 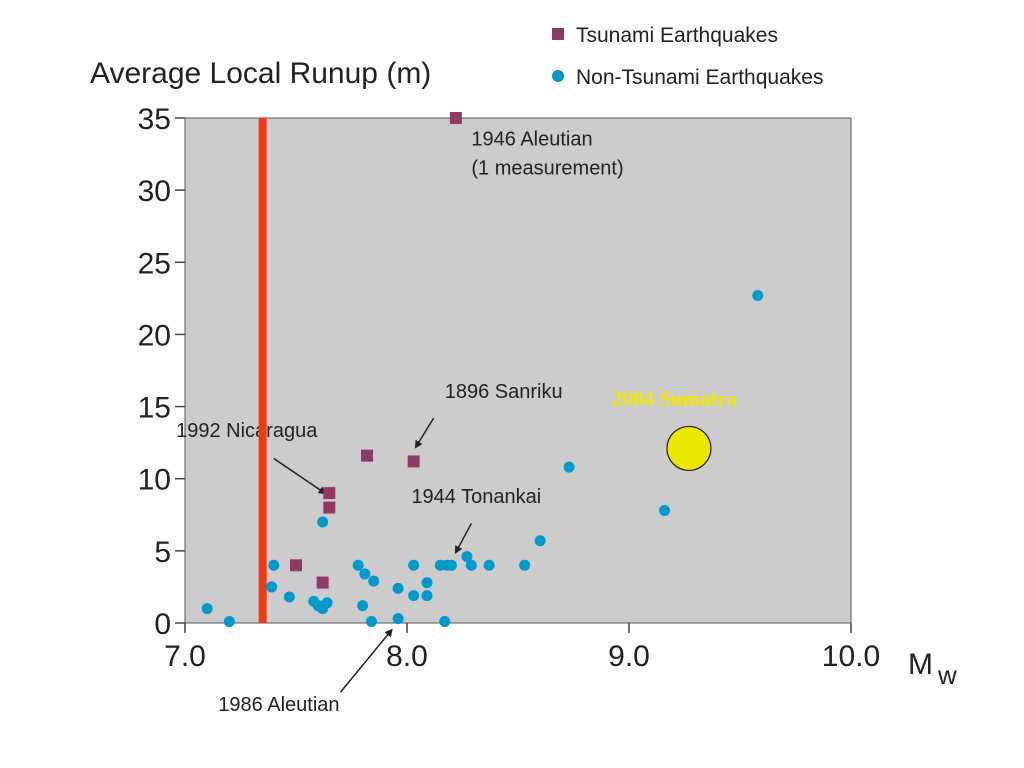 I want to click on highlight-point-sumatra, so click(x=689, y=448).